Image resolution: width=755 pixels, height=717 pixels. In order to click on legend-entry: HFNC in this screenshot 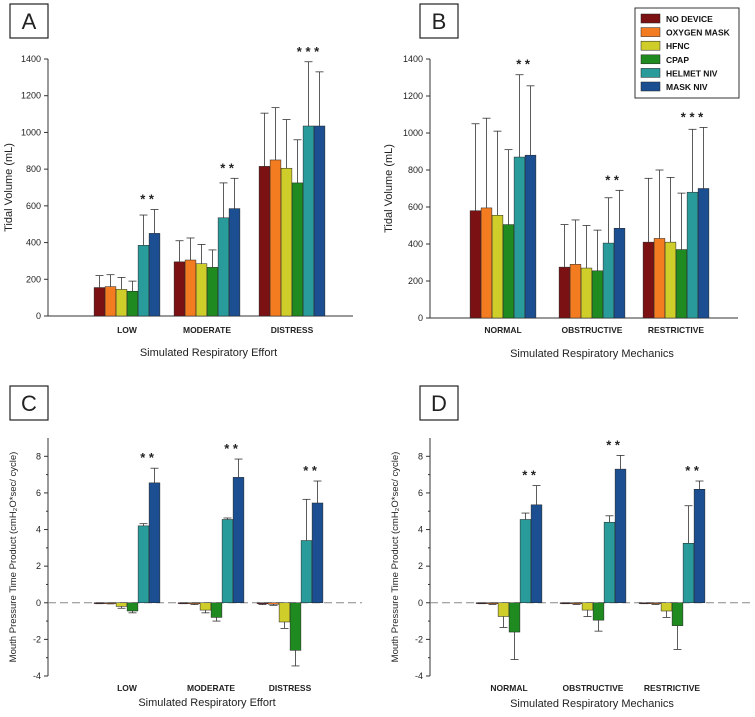, I will do `click(678, 46)`.